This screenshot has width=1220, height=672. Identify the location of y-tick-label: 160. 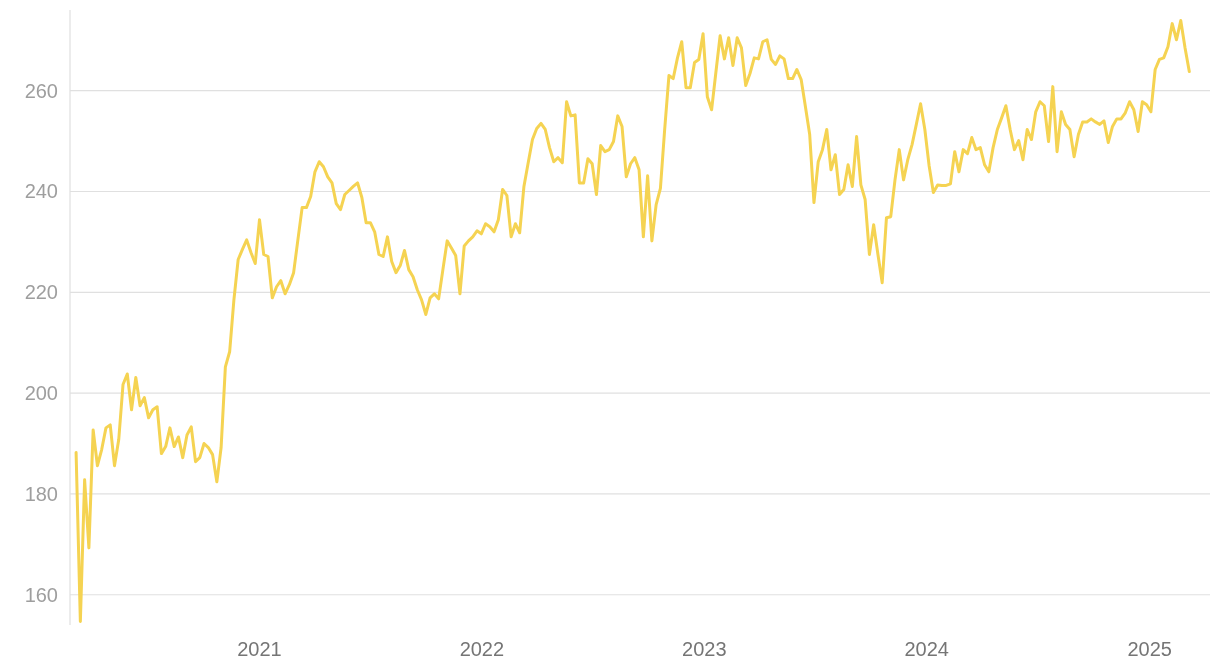
(41, 594).